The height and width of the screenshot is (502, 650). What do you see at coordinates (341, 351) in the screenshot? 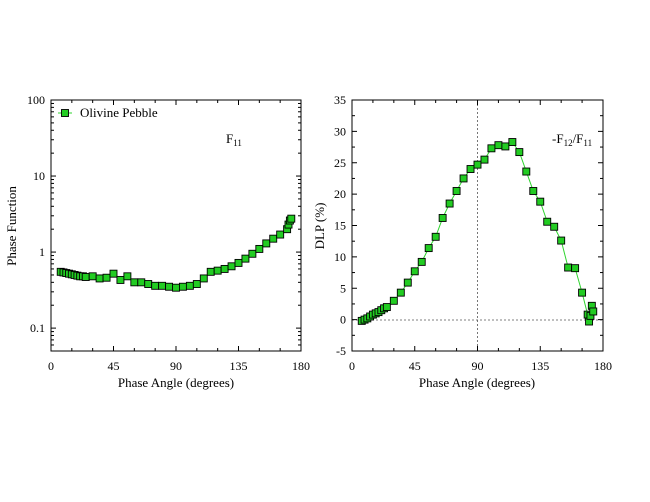
I see `dlp-y-tick-label: -5` at bounding box center [341, 351].